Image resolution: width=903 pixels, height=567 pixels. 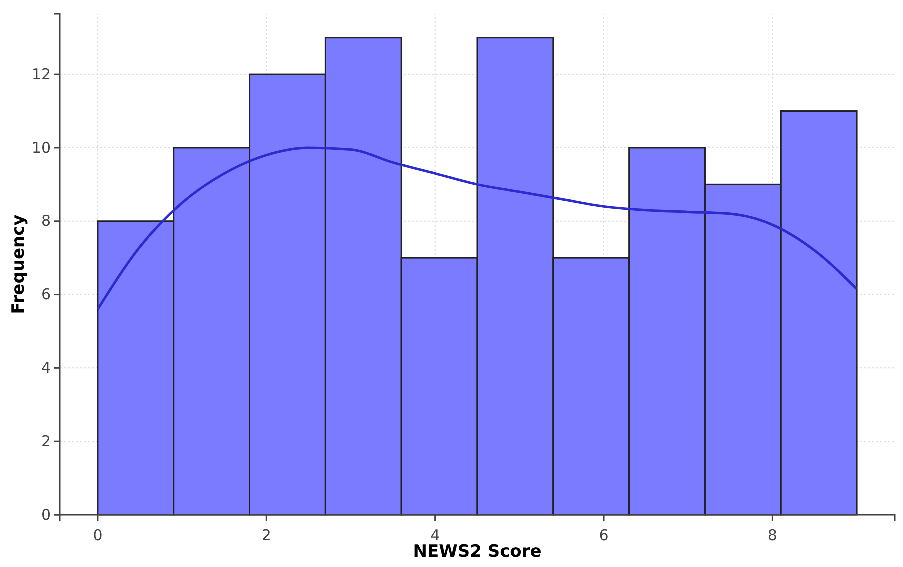 I want to click on y-tick-label: 8, so click(x=46, y=221).